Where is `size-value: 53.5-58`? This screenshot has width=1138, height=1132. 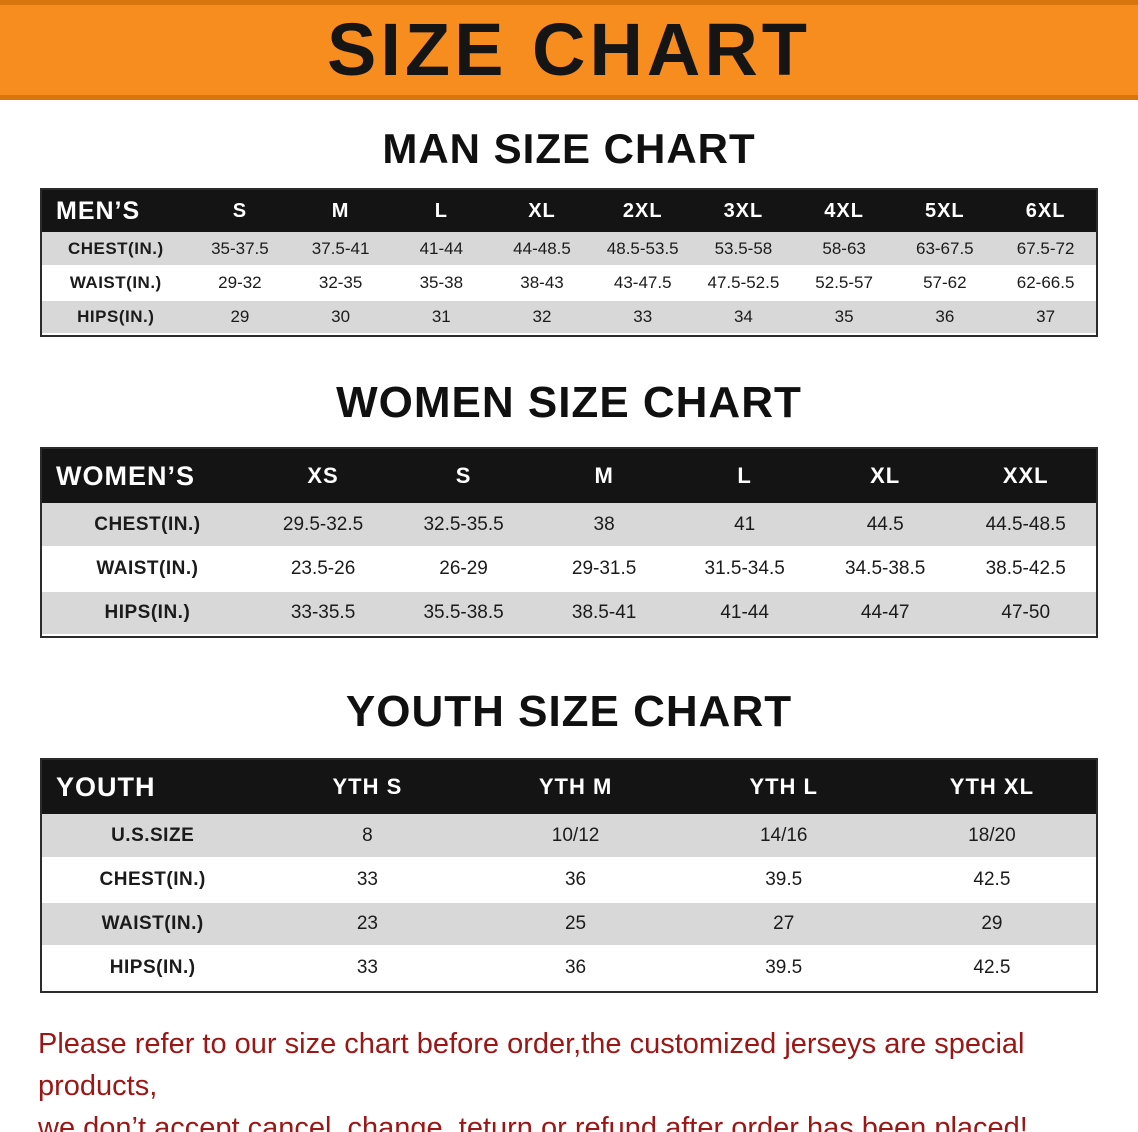 size-value: 53.5-58 is located at coordinates (743, 249).